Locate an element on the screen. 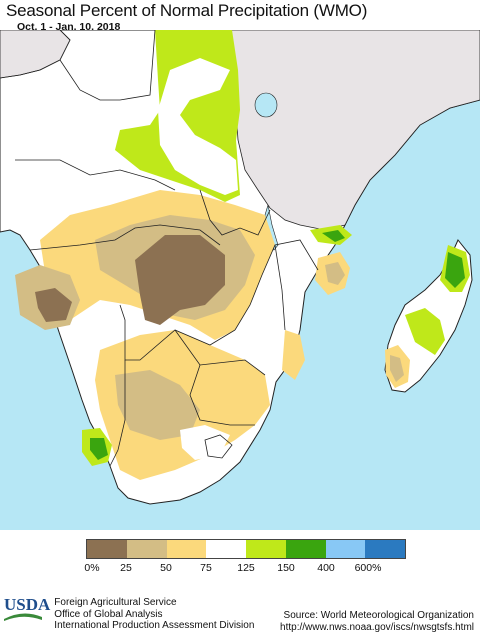 This screenshot has width=480, height=635. legend-bar is located at coordinates (246, 549).